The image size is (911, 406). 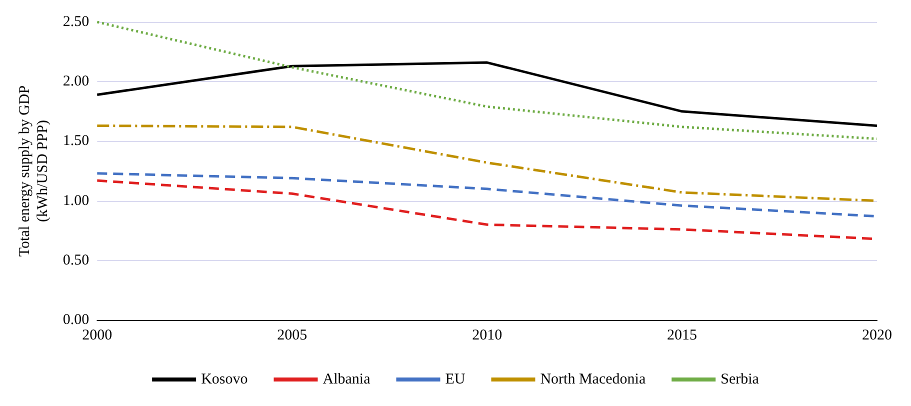 What do you see at coordinates (76, 82) in the screenshot?
I see `y-tick-label: 2.00` at bounding box center [76, 82].